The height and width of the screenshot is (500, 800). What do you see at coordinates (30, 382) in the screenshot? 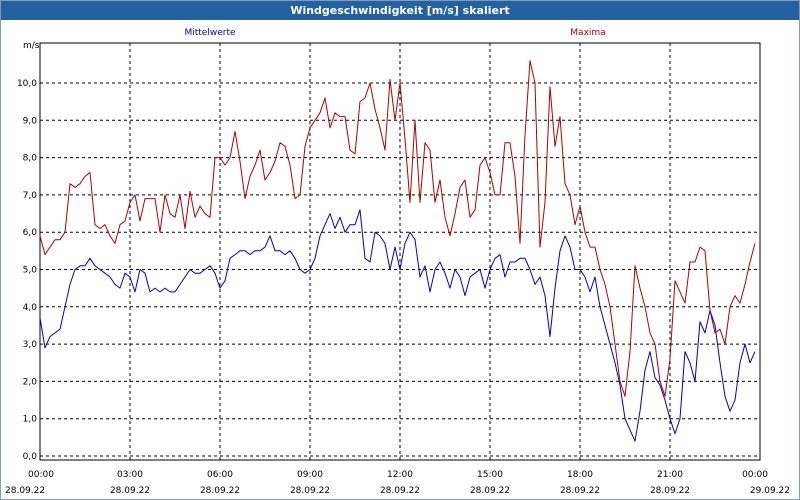
I see `y-tick-label: 2,0` at bounding box center [30, 382].